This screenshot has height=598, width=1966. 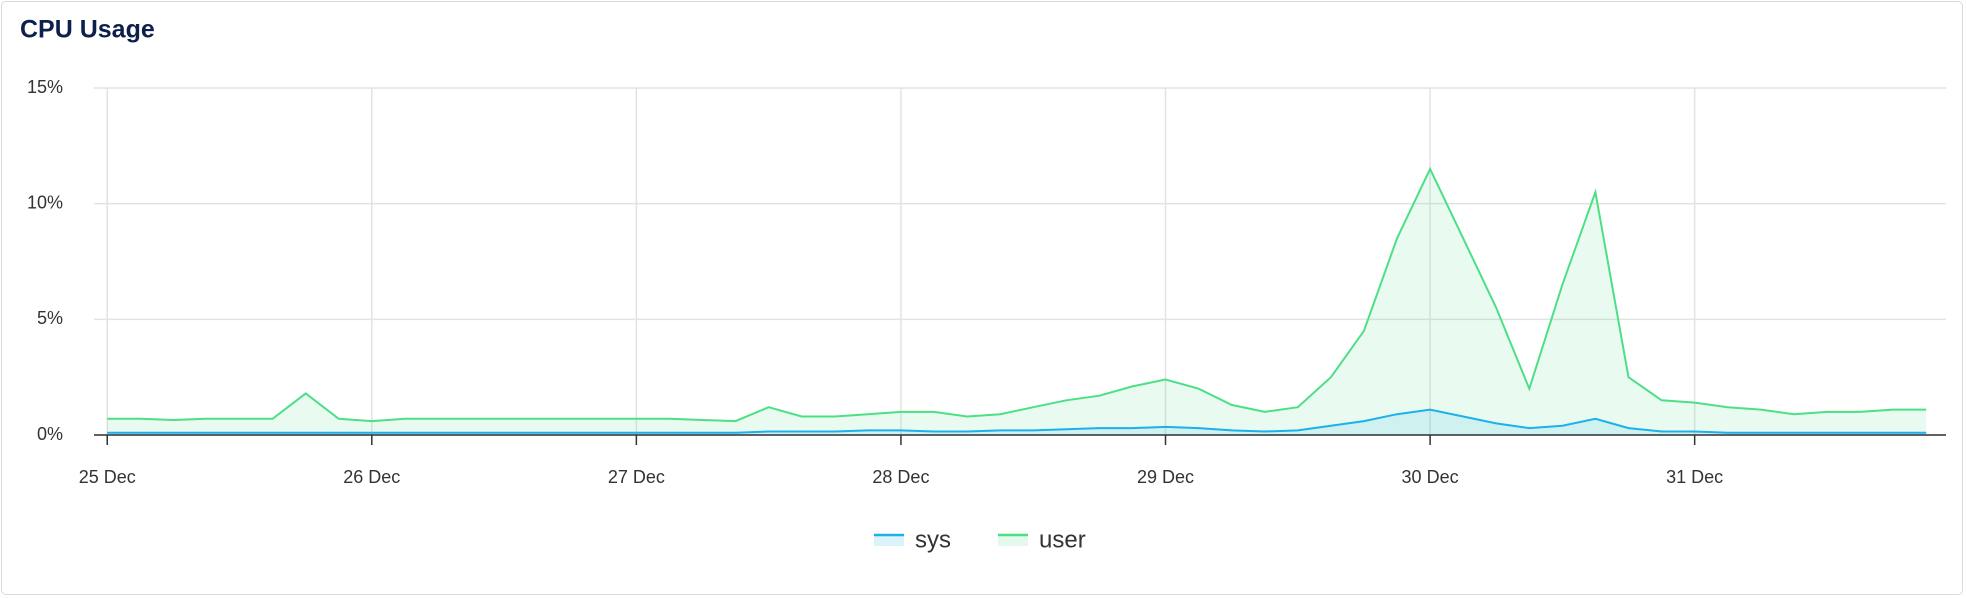 I want to click on x-tick-label: 26 Dec, so click(x=371, y=477).